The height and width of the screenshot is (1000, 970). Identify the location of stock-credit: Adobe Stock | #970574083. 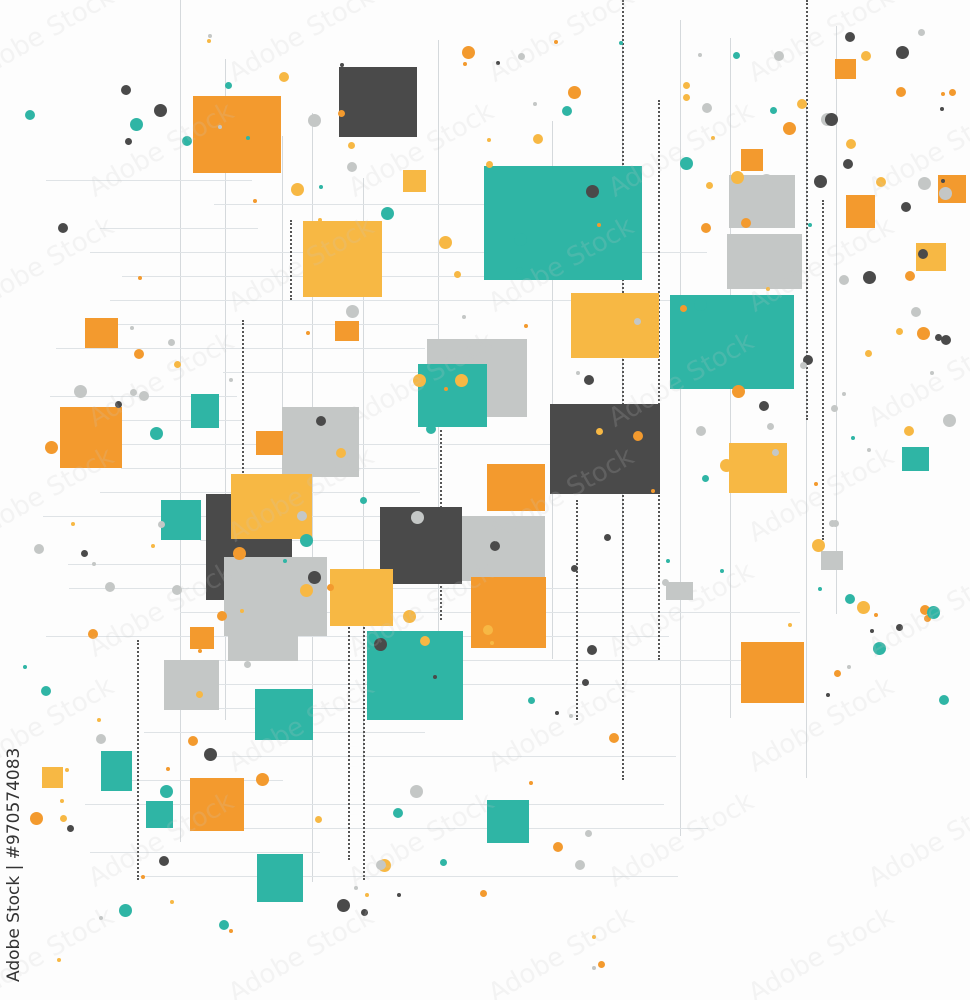
(14, 864).